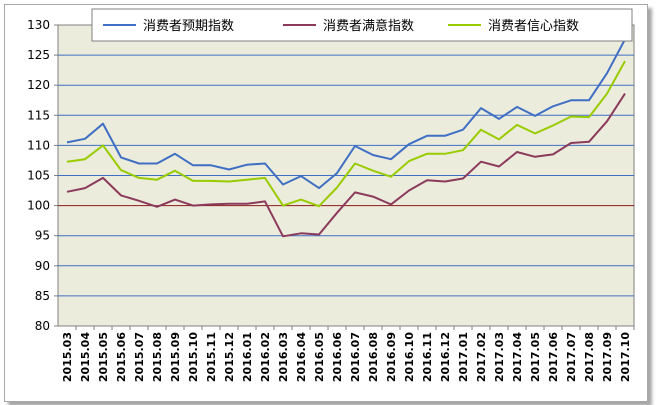 The width and height of the screenshot is (670, 405). I want to click on x-tick-label: 2017.03, so click(499, 357).